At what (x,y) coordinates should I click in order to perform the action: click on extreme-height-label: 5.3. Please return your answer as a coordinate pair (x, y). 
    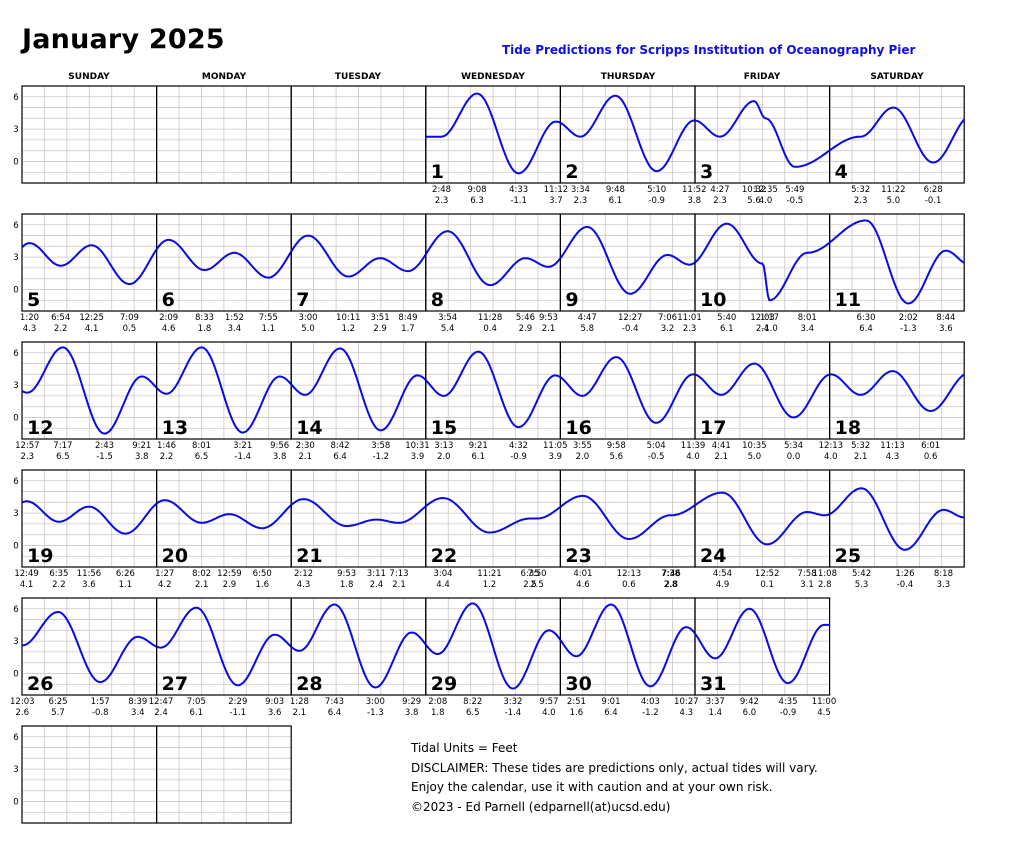
    Looking at the image, I should click on (862, 585).